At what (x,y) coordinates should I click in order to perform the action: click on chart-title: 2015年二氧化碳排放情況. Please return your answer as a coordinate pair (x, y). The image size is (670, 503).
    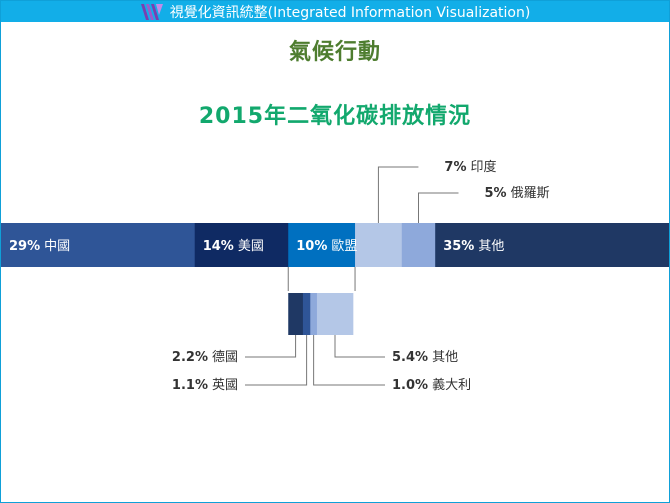
    Looking at the image, I should click on (335, 116).